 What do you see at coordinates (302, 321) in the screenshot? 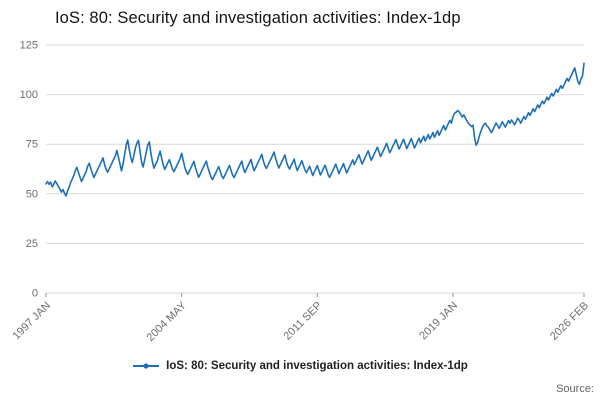
I see `x-axis-tick-label: 2011 SEP` at bounding box center [302, 321].